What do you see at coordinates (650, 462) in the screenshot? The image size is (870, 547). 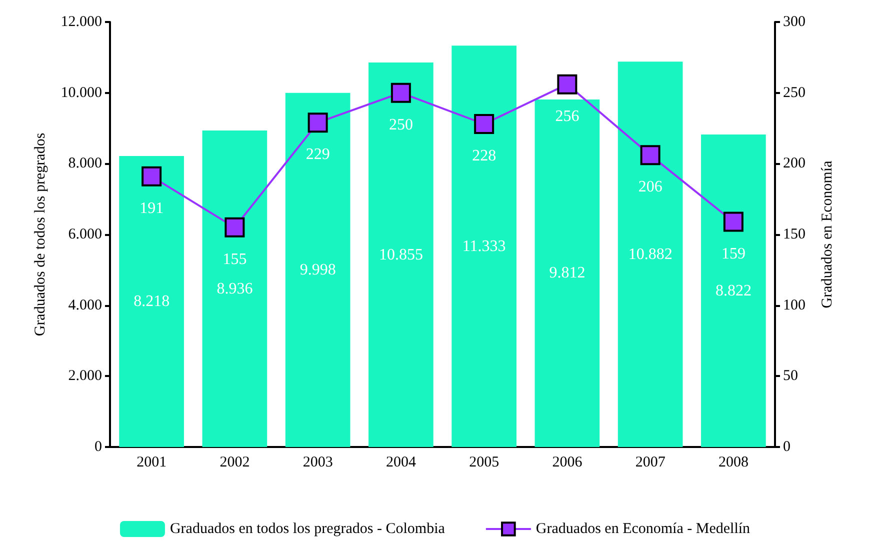 I see `x-tick-label: 2007` at bounding box center [650, 462].